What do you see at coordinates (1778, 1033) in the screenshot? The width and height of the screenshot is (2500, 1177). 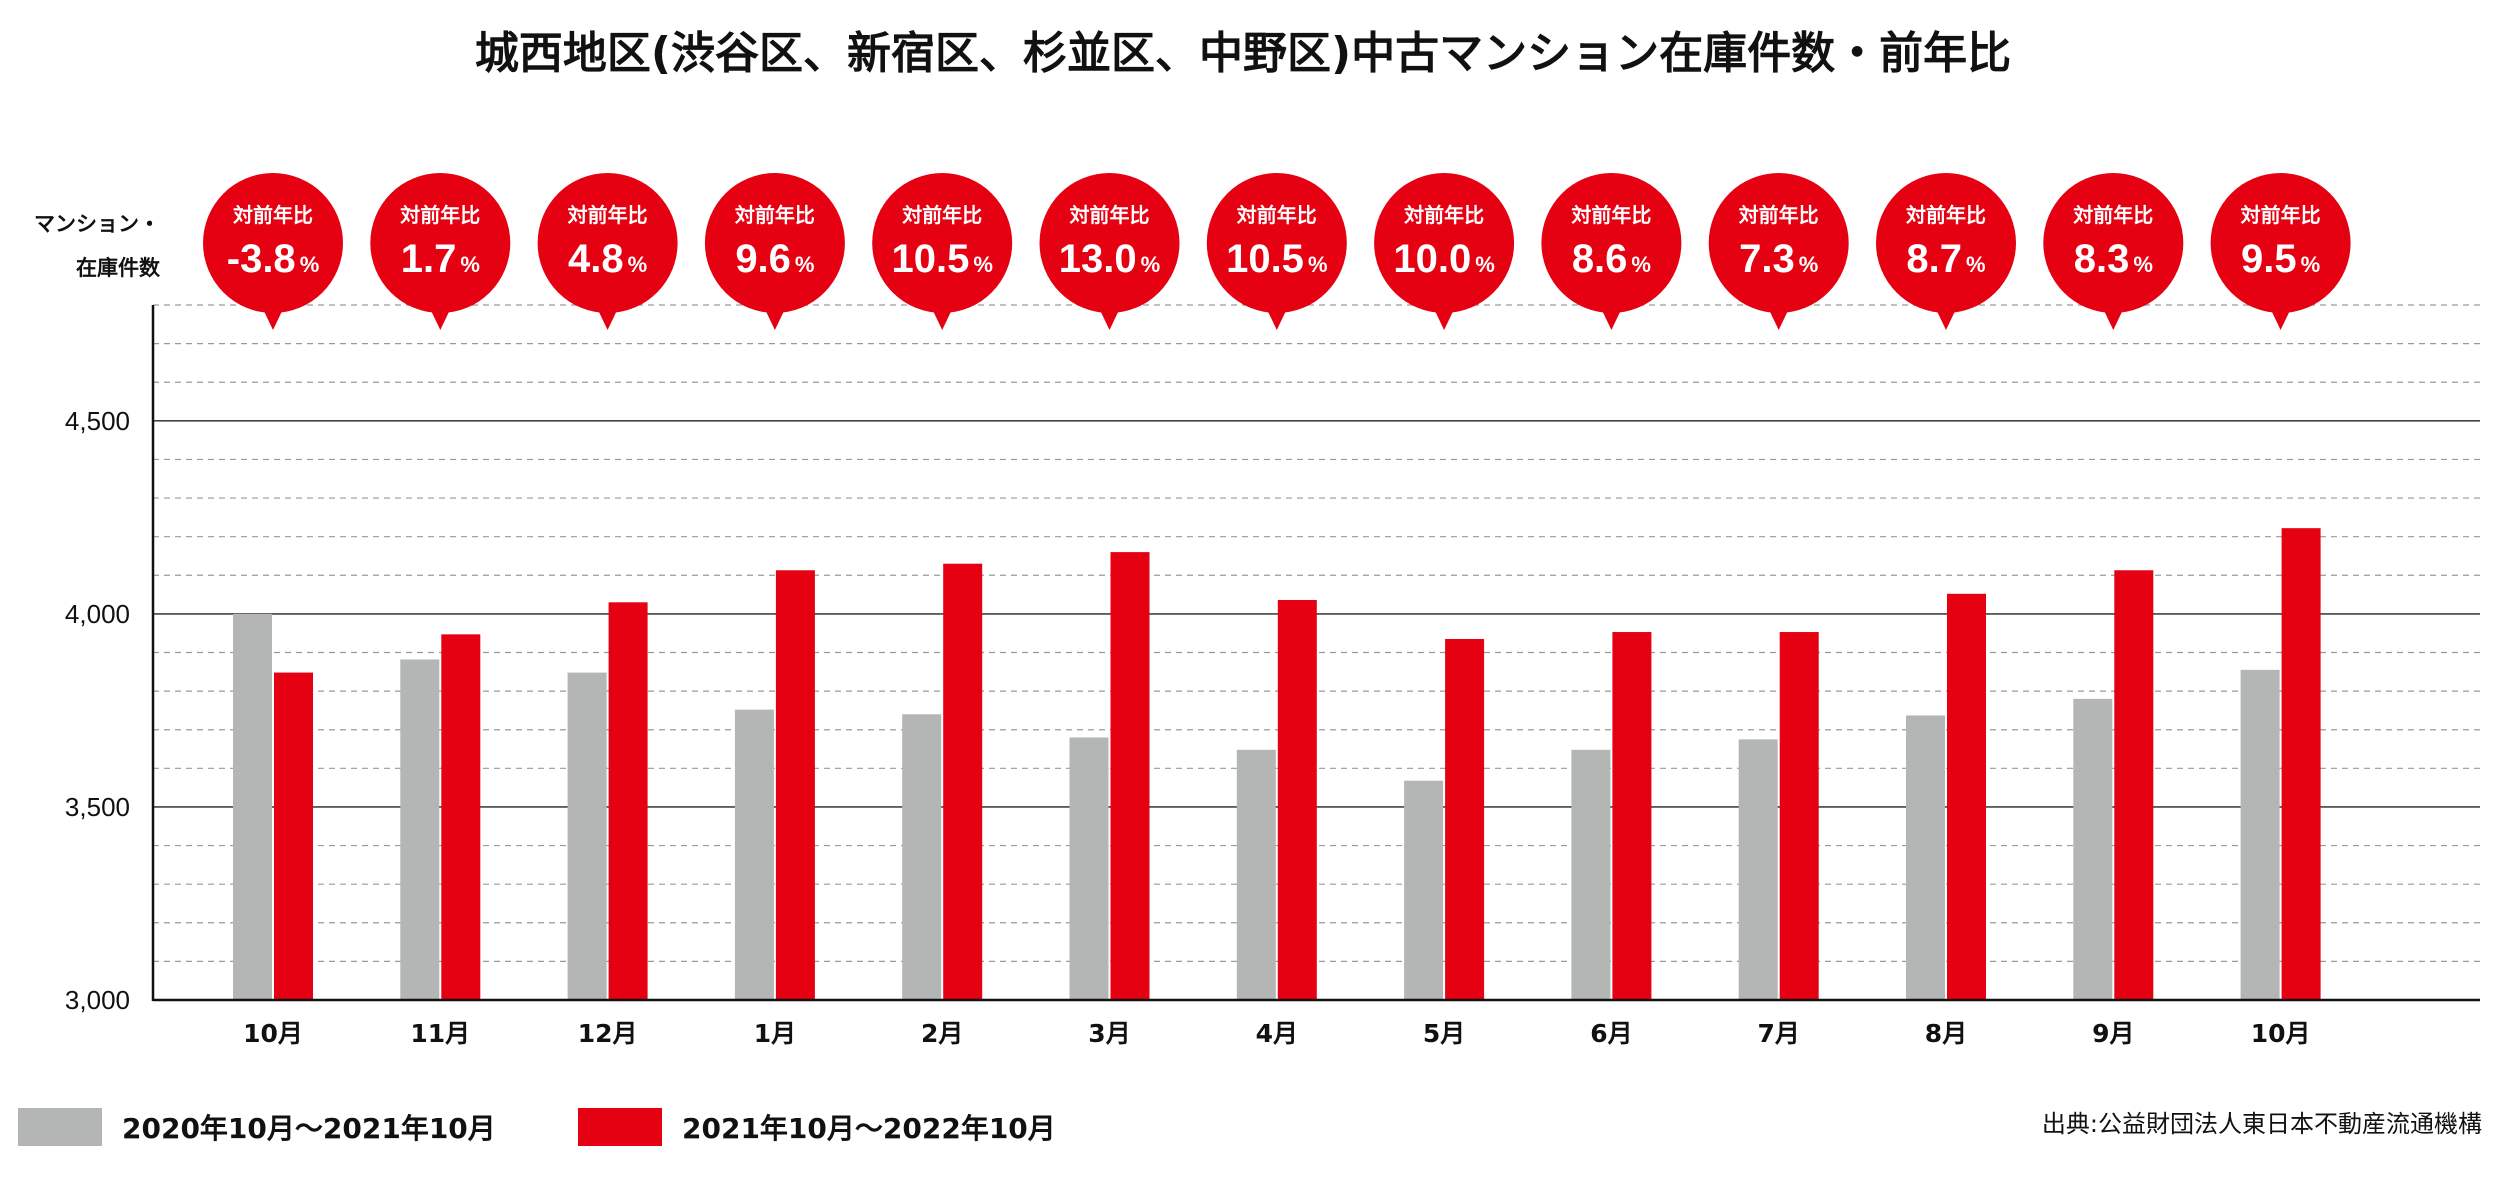 I see `x-tick-label: 7月` at bounding box center [1778, 1033].